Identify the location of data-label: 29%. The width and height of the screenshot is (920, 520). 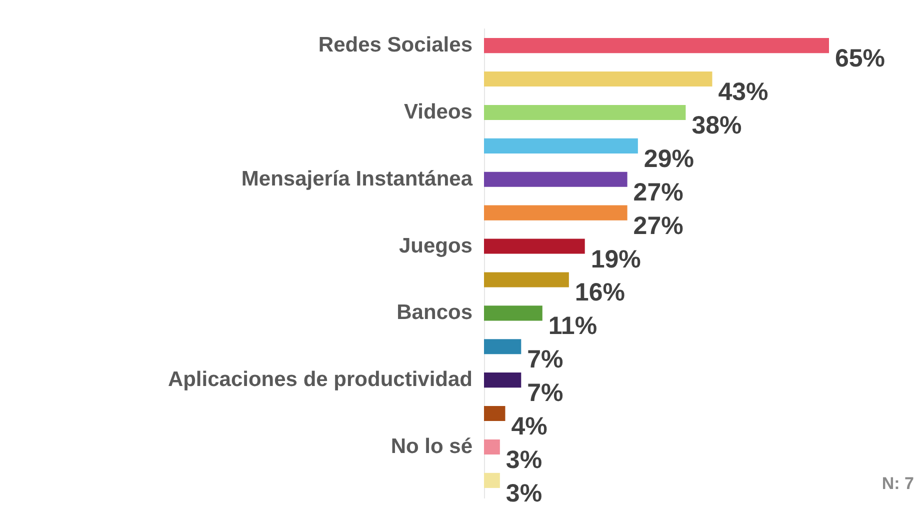
(669, 158).